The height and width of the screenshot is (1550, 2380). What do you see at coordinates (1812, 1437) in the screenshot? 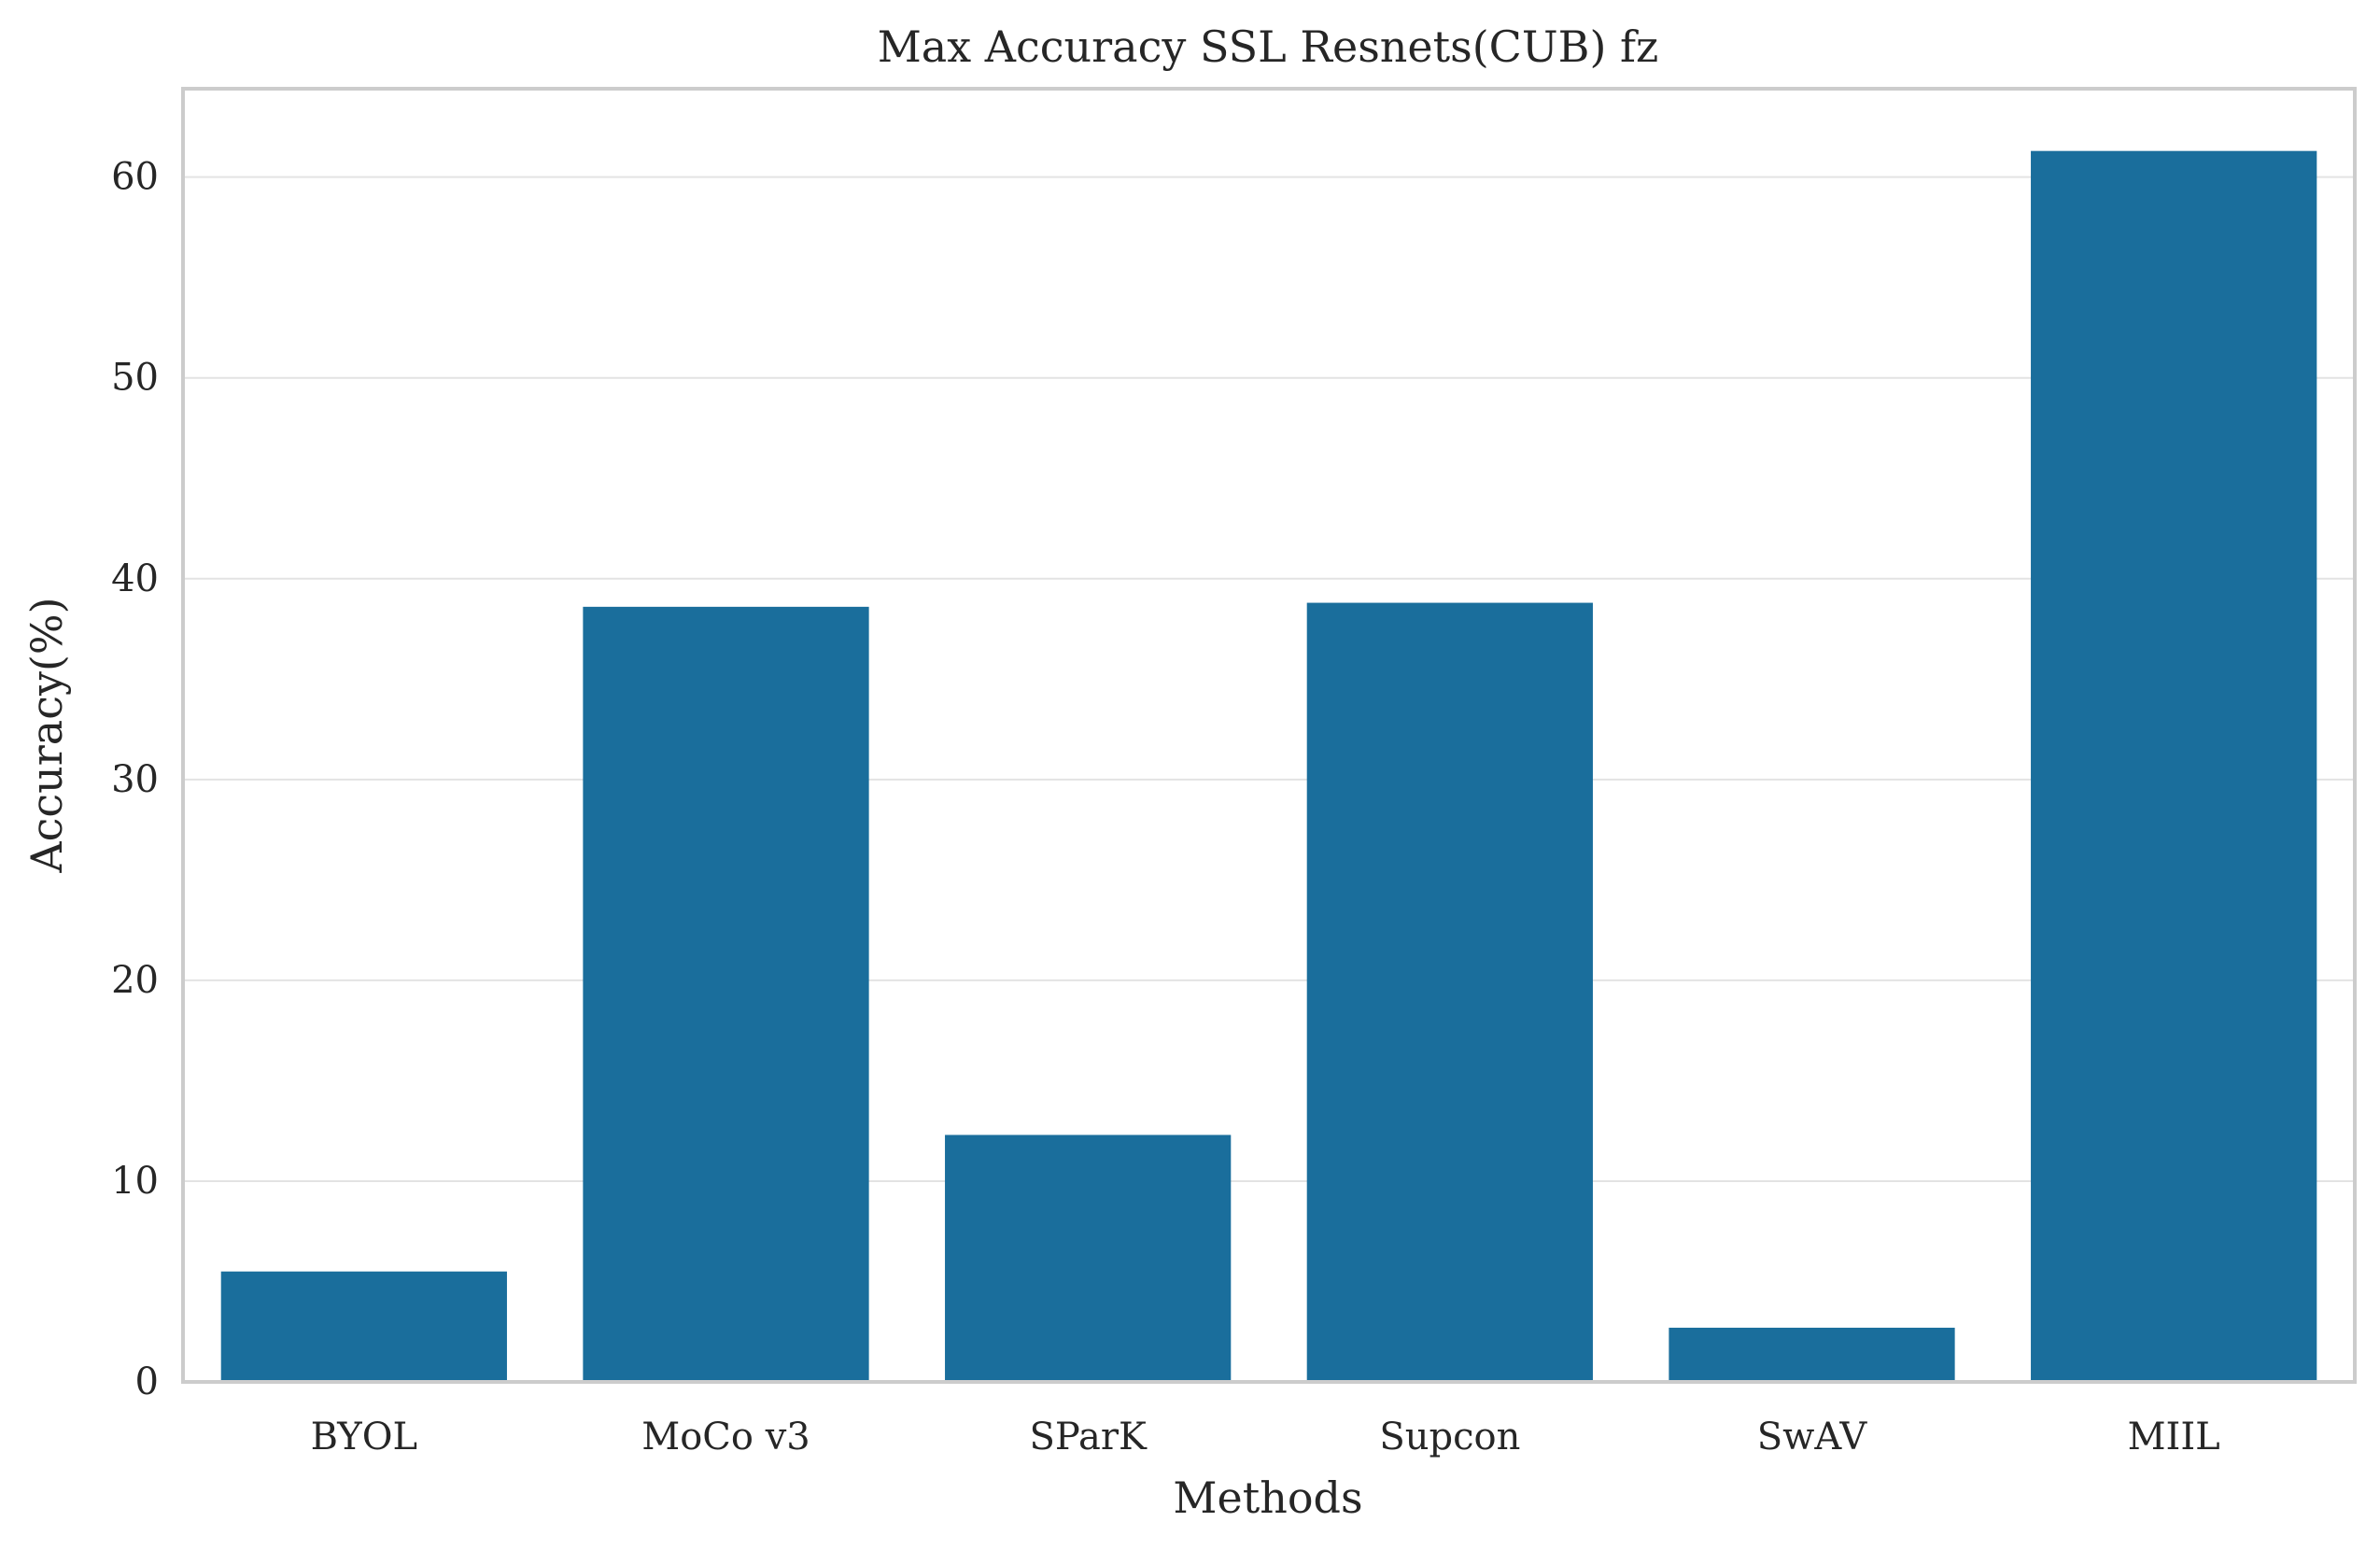
I see `x-tick-label: SwAV` at bounding box center [1812, 1437].